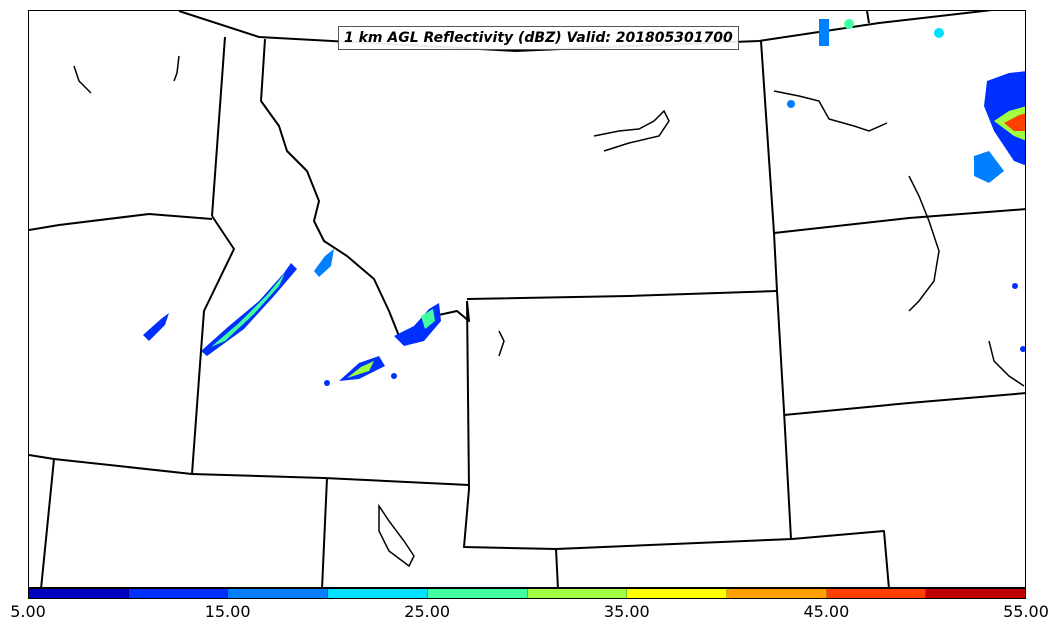  I want to click on echo-sd-spot, so click(1022, 349).